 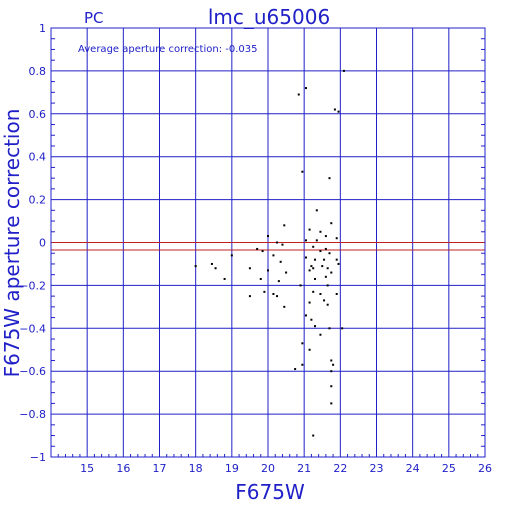 I want to click on y-tick-label: −0.4, so click(x=32, y=328).